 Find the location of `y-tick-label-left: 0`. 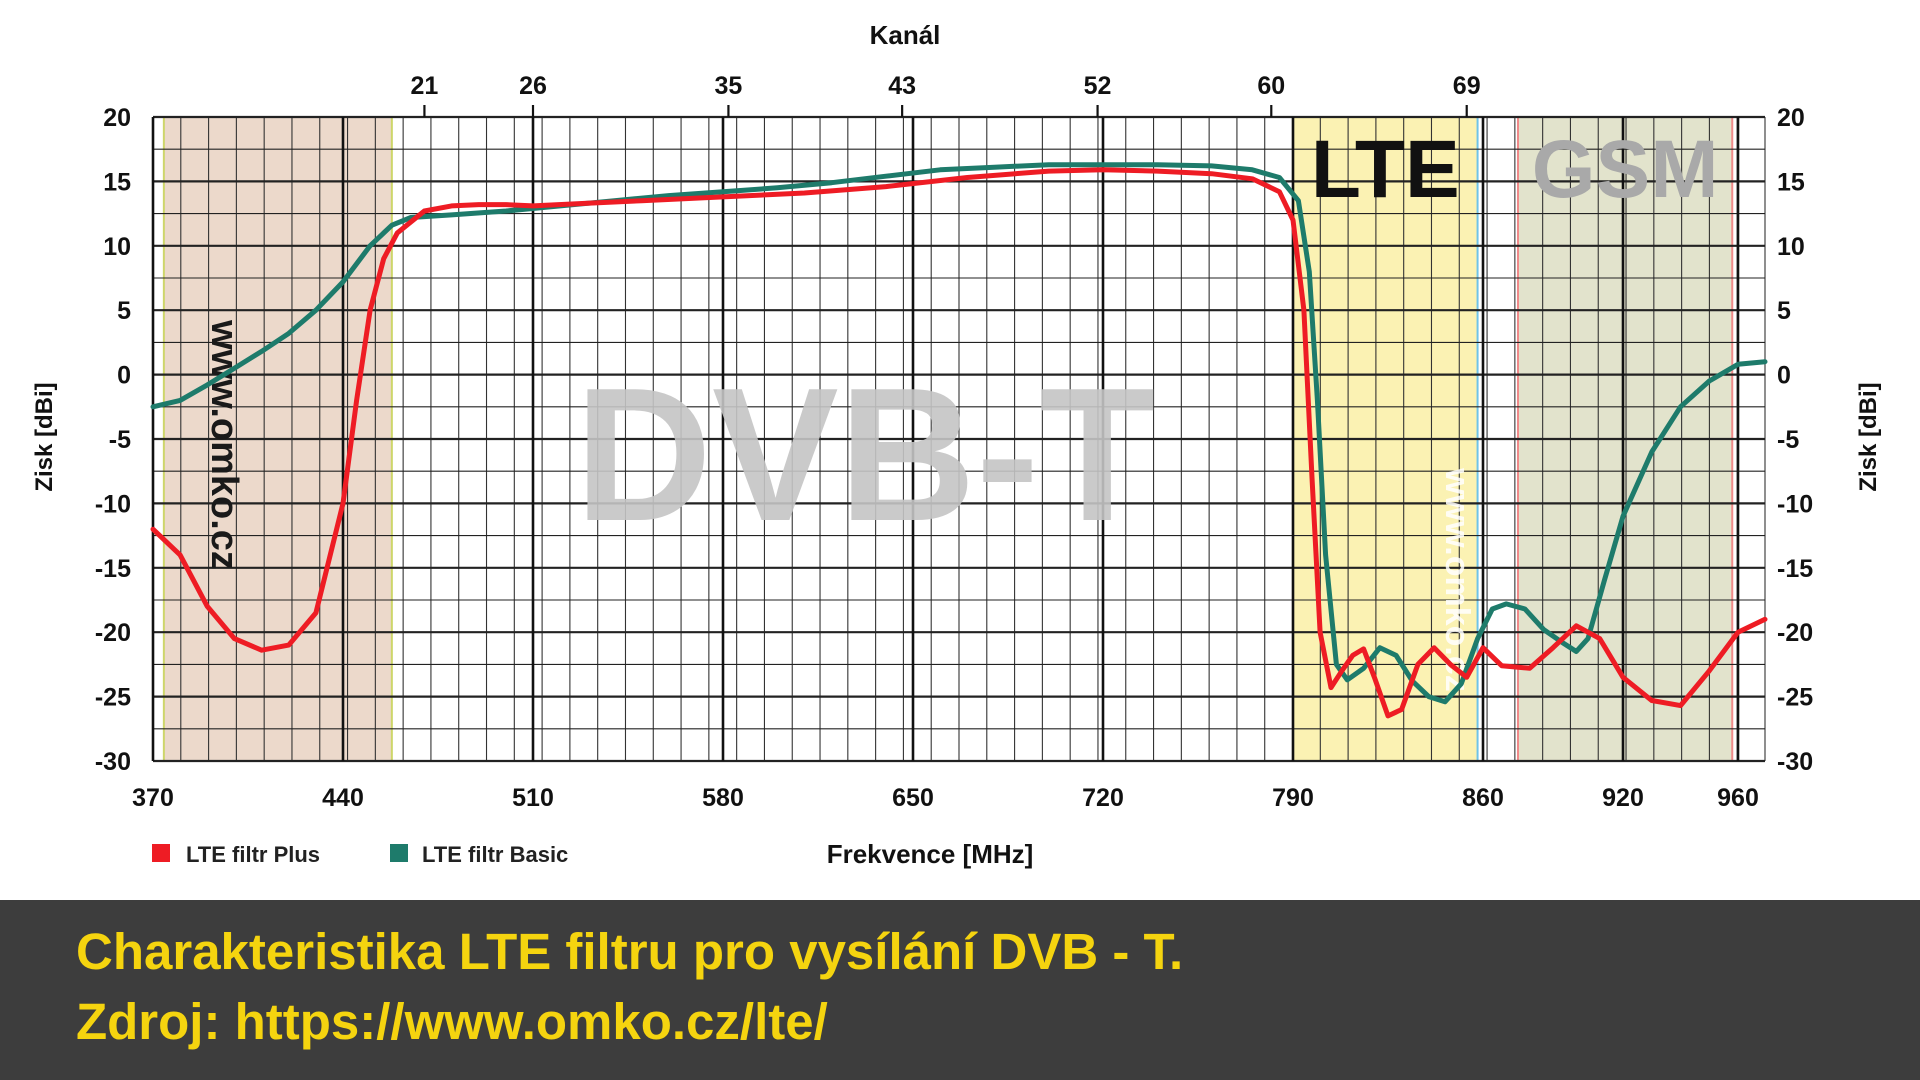

y-tick-label-left: 0 is located at coordinates (124, 376).